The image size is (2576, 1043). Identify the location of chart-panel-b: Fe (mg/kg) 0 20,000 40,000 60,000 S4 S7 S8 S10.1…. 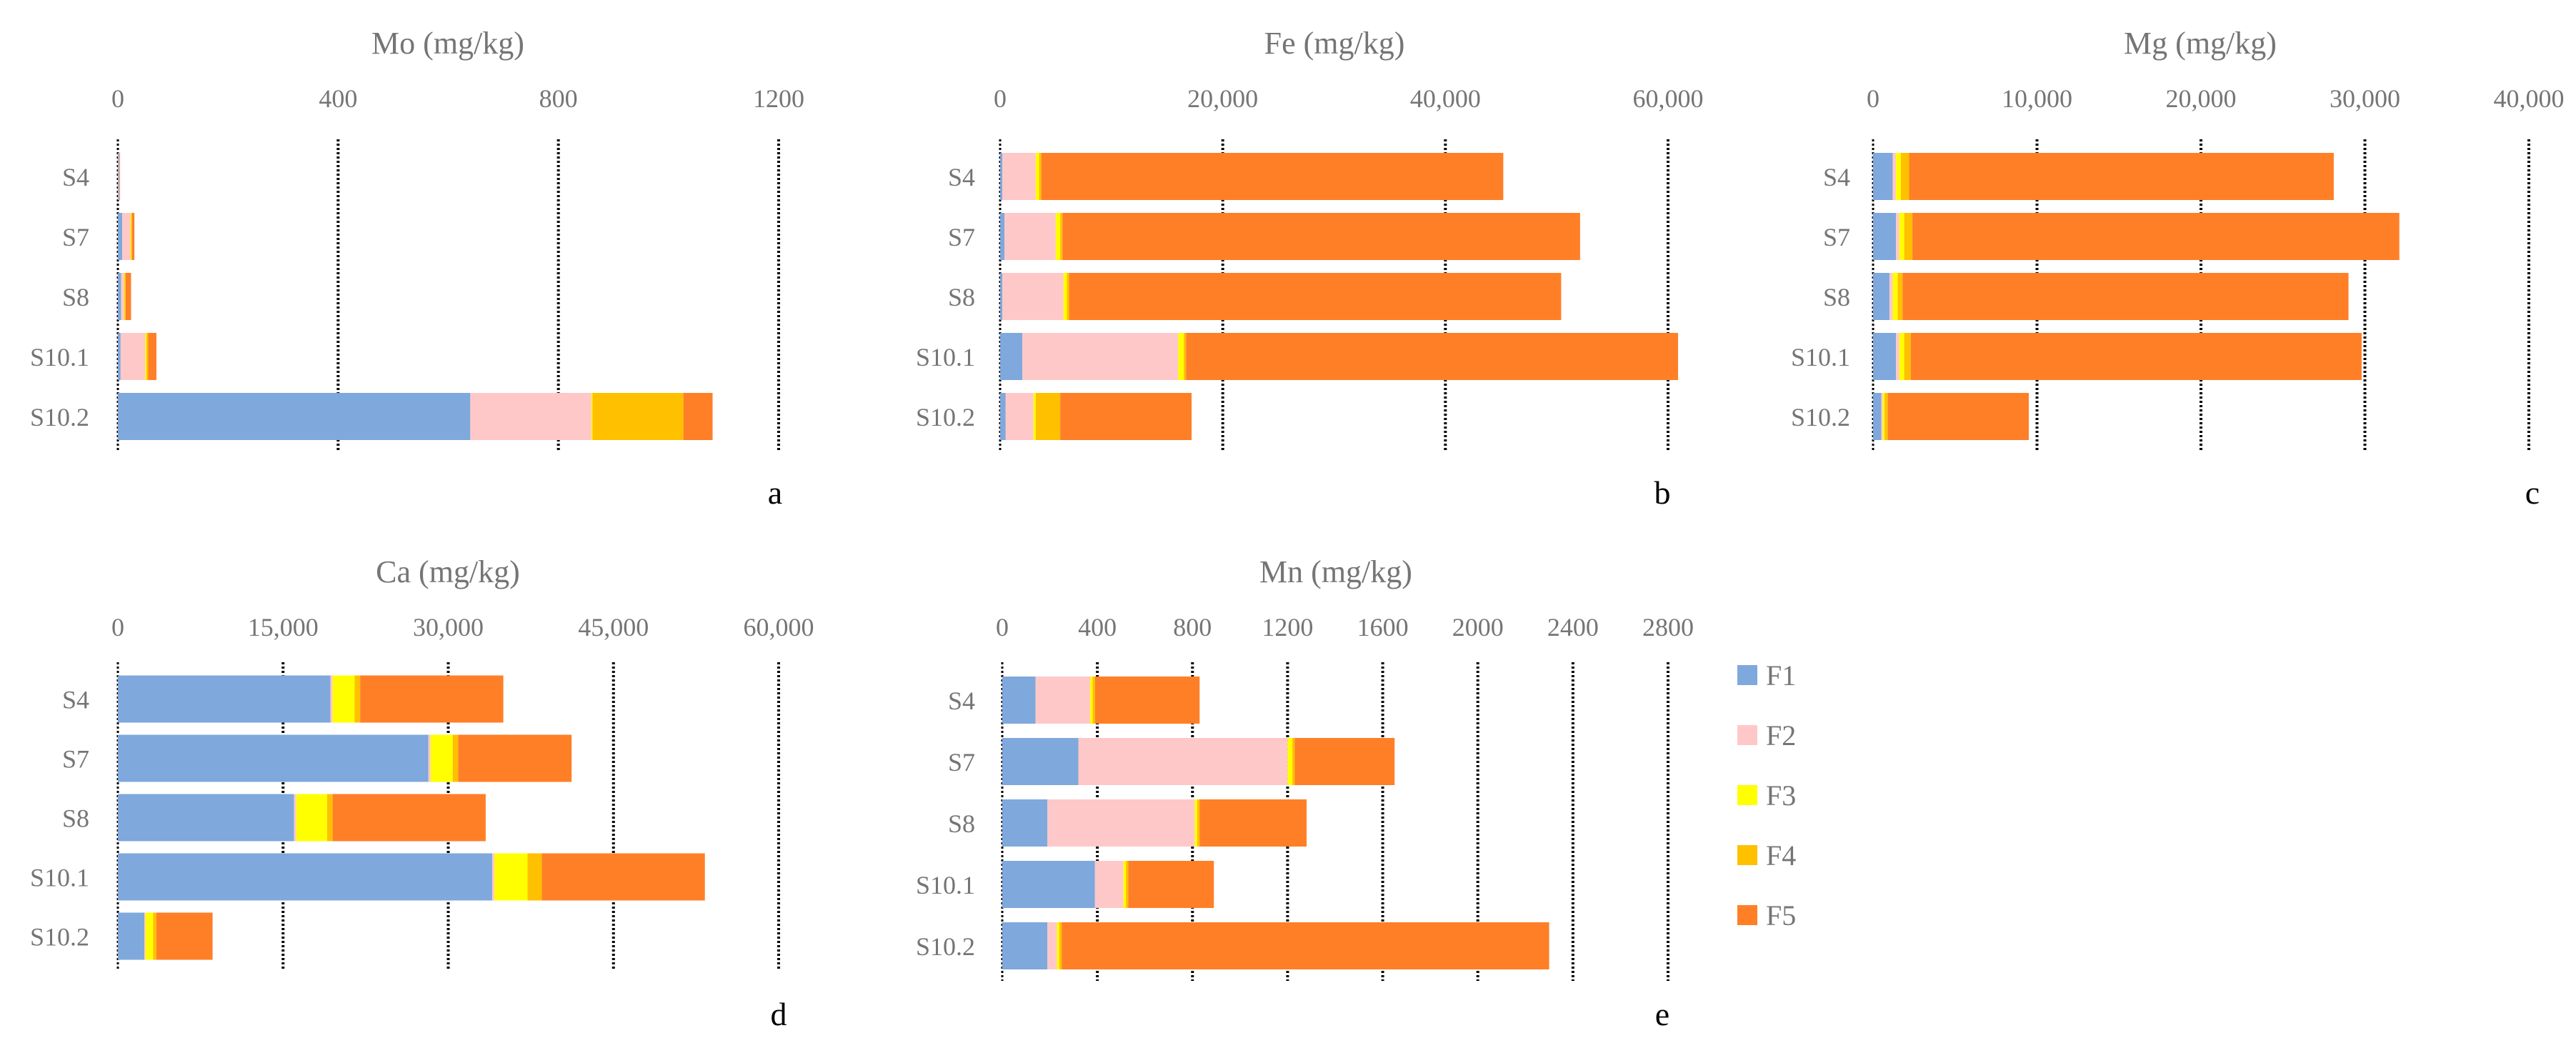
(1310, 268).